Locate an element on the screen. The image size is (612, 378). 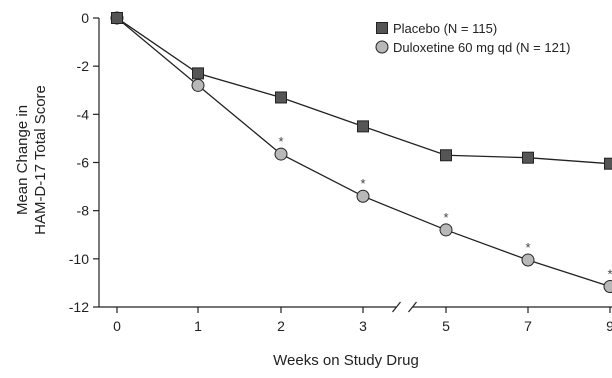
x-tick-label: 0 is located at coordinates (117, 326).